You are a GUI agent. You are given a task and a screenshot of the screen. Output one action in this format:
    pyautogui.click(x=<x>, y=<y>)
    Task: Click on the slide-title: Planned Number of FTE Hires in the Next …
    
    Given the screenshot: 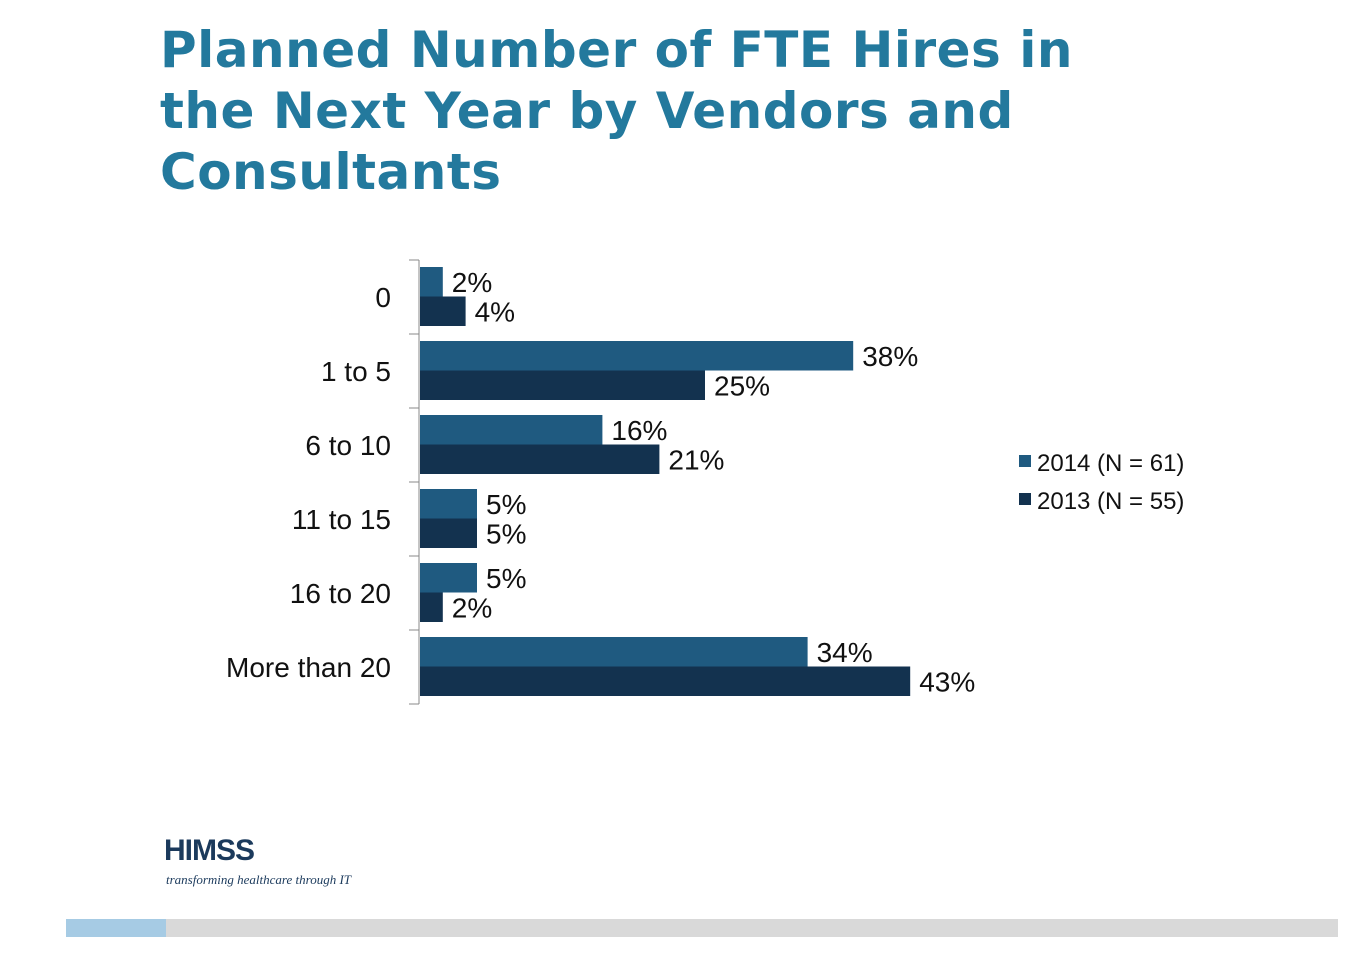 What is the action you would take?
    pyautogui.click(x=616, y=111)
    